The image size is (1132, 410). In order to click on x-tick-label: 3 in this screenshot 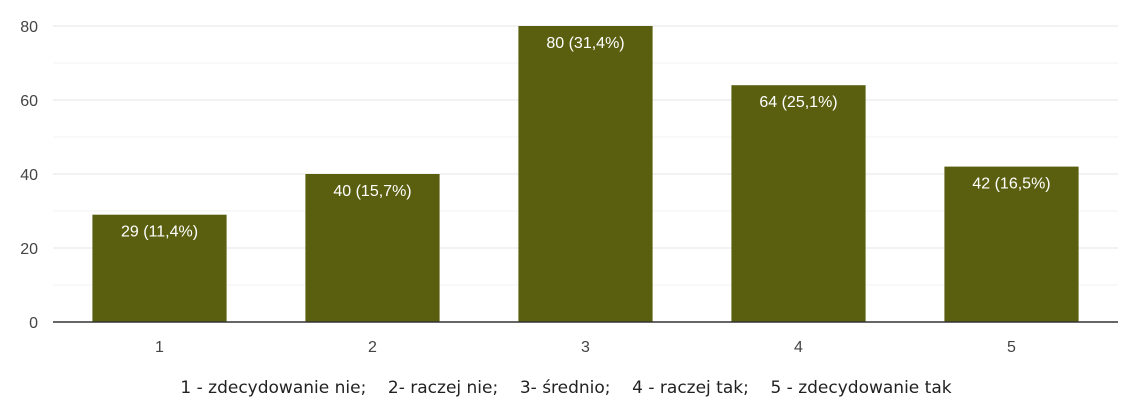, I will do `click(585, 347)`.